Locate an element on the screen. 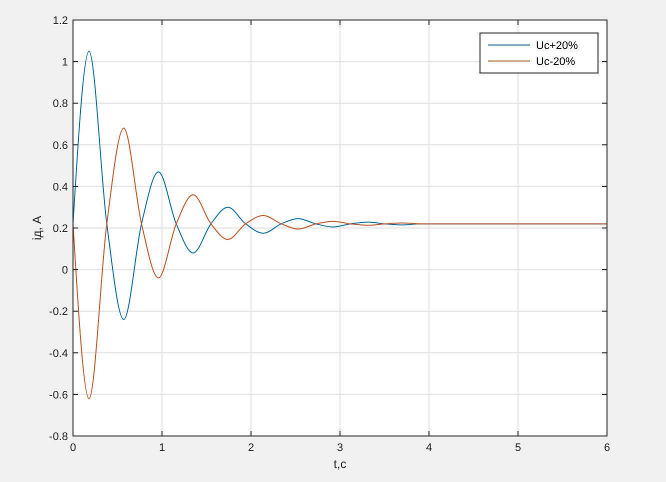 The width and height of the screenshot is (666, 482). x-tick-label: 1 is located at coordinates (162, 448).